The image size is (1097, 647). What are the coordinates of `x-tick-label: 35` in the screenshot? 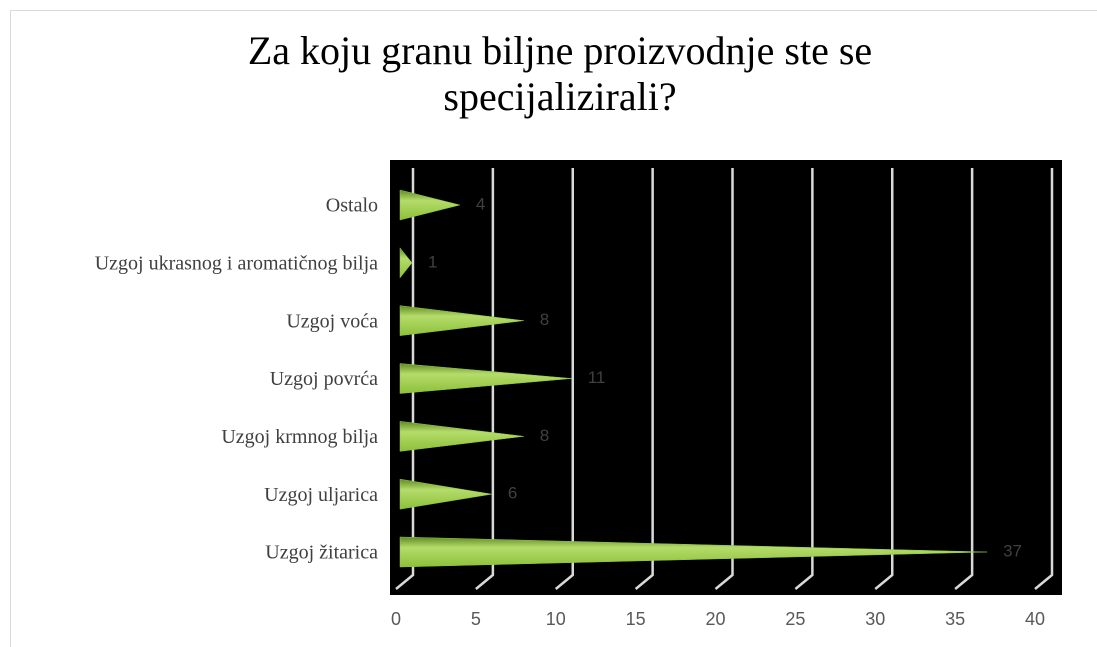 It's located at (955, 619).